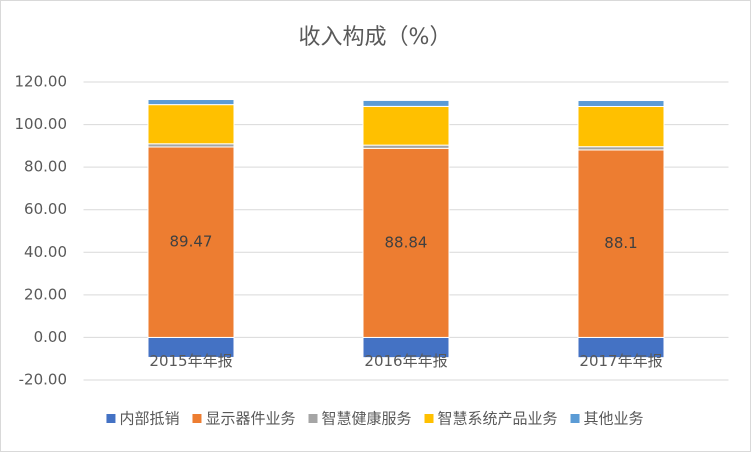  What do you see at coordinates (45, 167) in the screenshot?
I see `y-tick-label: 80.00` at bounding box center [45, 167].